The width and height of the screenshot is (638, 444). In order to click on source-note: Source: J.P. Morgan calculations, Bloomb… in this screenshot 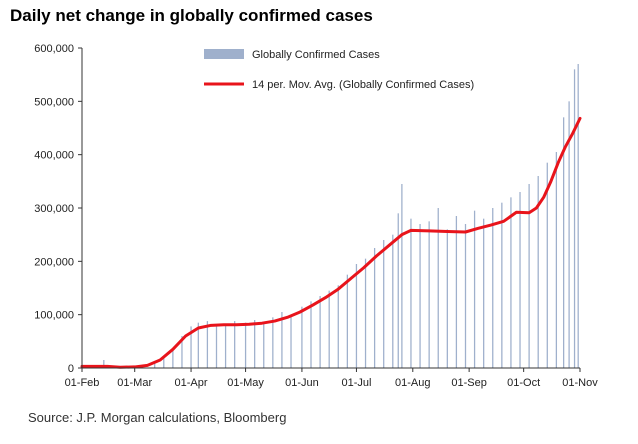, I will do `click(157, 417)`.